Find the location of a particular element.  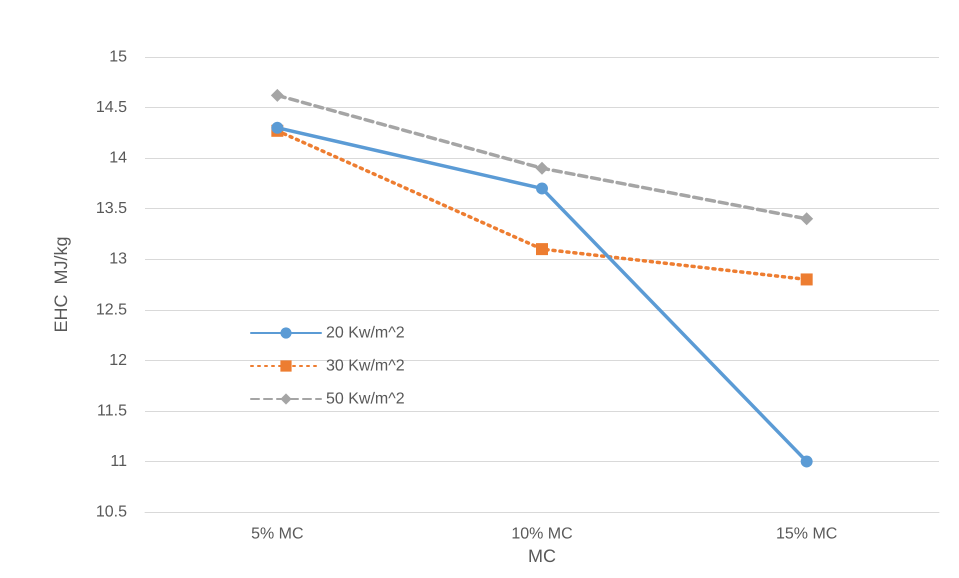

x-tick-label: 10% MC is located at coordinates (542, 534).